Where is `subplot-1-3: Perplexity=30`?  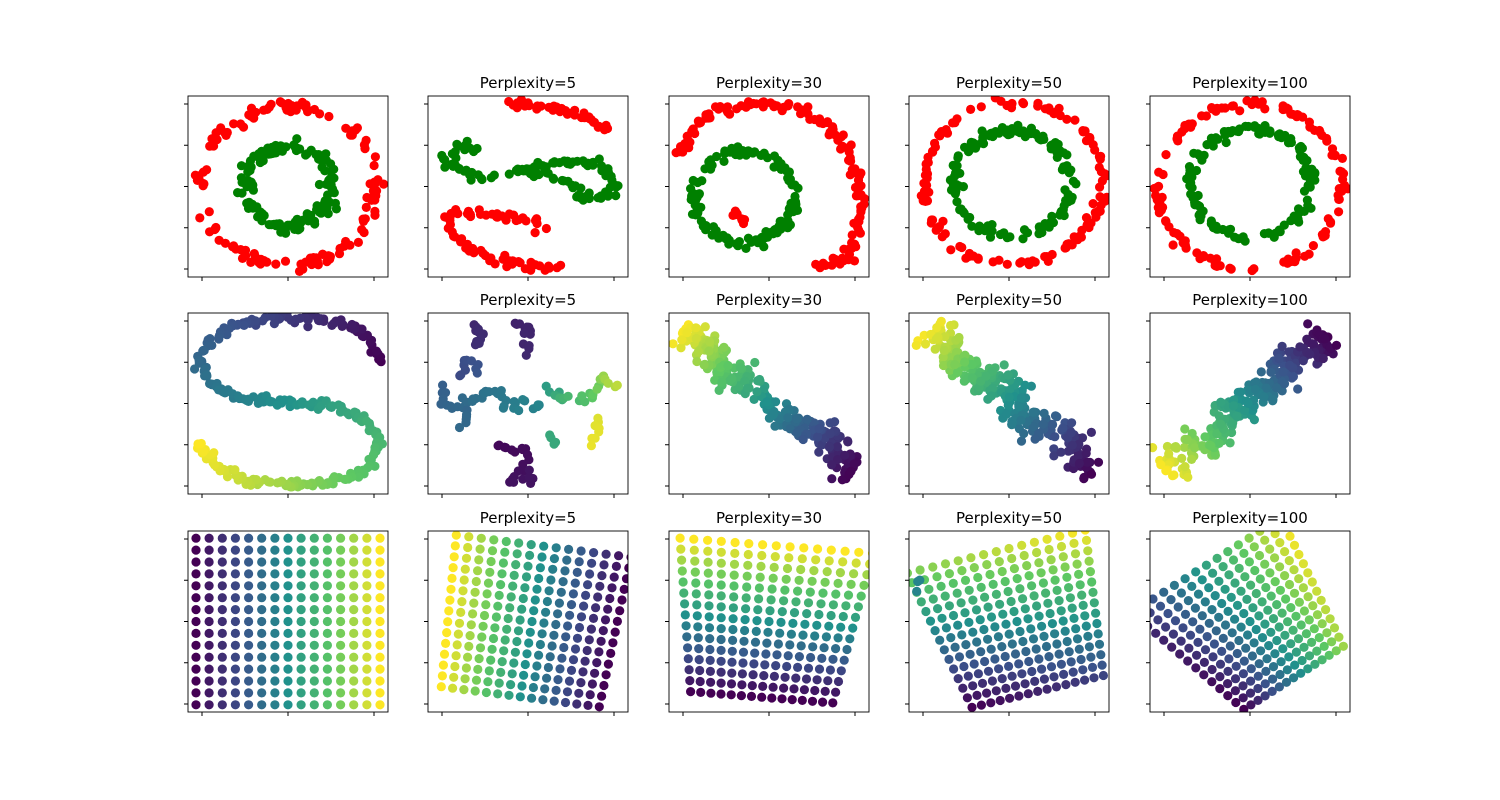
subplot-1-3: Perplexity=30 is located at coordinates (767, 177).